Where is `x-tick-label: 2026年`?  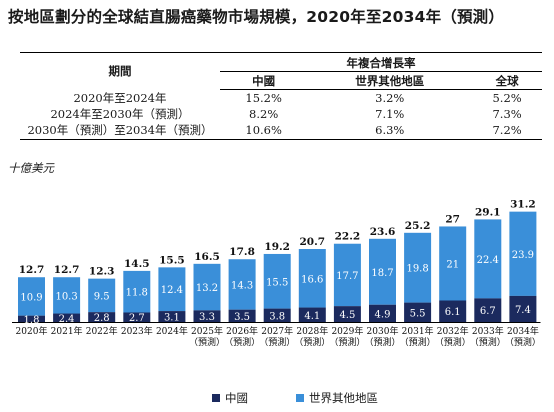 x-tick-label: 2026年 is located at coordinates (242, 331).